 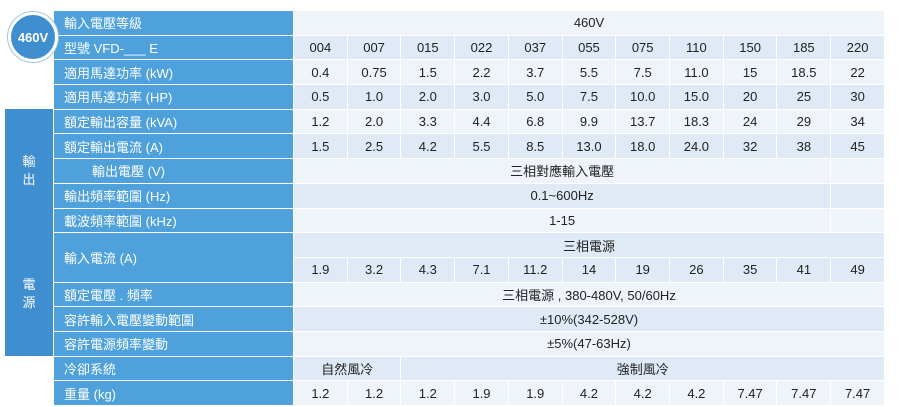 I want to click on row-label: 額定電壓 . 頻率, so click(x=173, y=294).